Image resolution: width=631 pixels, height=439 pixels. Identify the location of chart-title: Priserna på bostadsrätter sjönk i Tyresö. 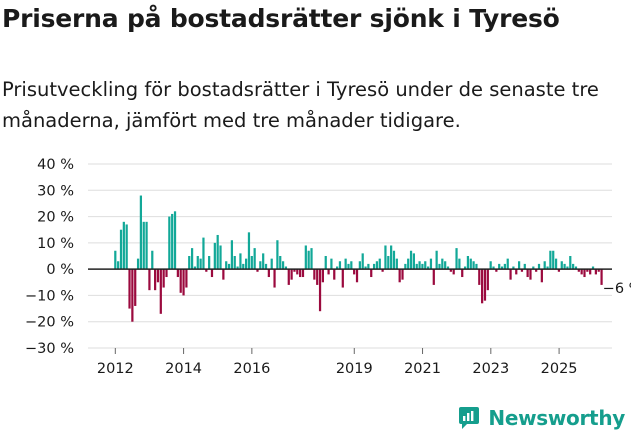
(281, 18).